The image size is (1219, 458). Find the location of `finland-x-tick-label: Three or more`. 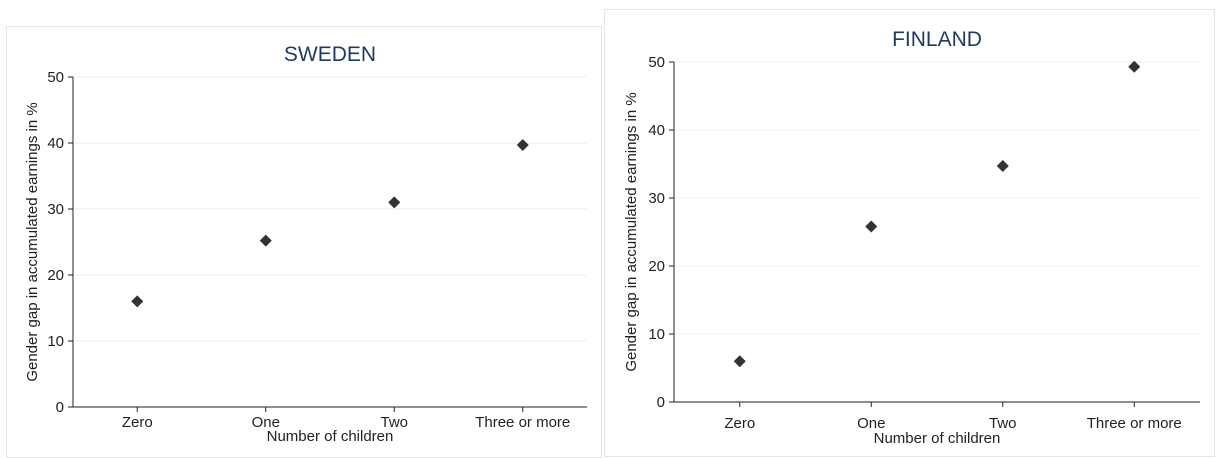

finland-x-tick-label: Three or more is located at coordinates (1134, 423).